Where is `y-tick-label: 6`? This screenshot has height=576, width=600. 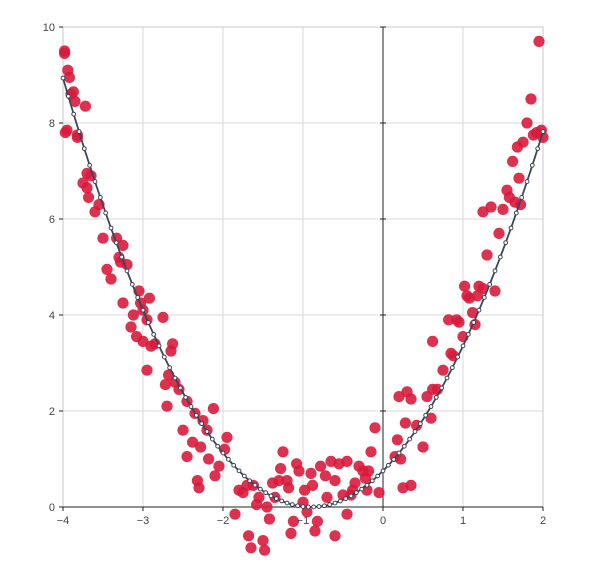
y-tick-label: 6 is located at coordinates (52, 220).